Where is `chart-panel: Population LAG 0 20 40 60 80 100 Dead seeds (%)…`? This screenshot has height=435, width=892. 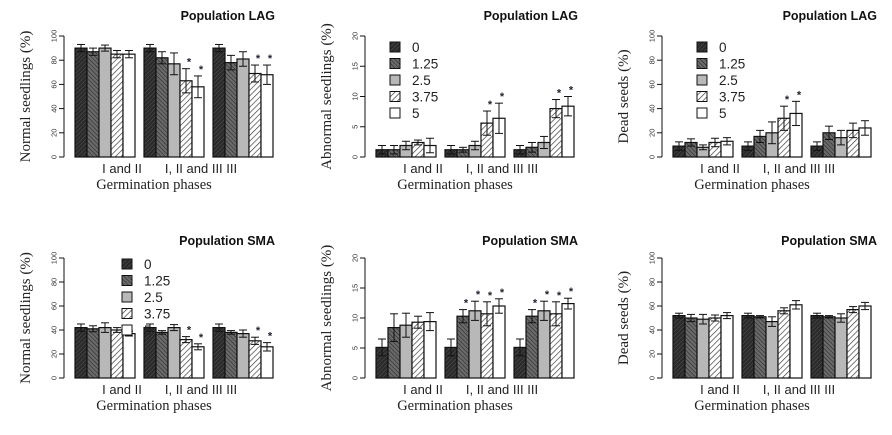 chart-panel: Population LAG 0 20 40 60 80 100 Dead seeds (%)… is located at coordinates (746, 101).